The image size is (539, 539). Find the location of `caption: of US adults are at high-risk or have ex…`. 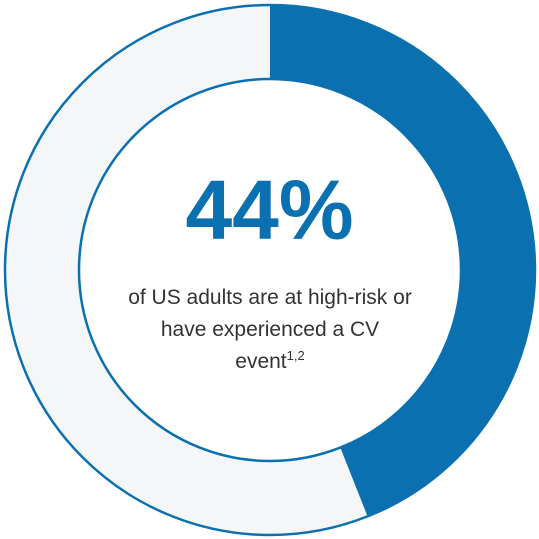

caption: of US adults are at high-risk or have ex… is located at coordinates (270, 330).